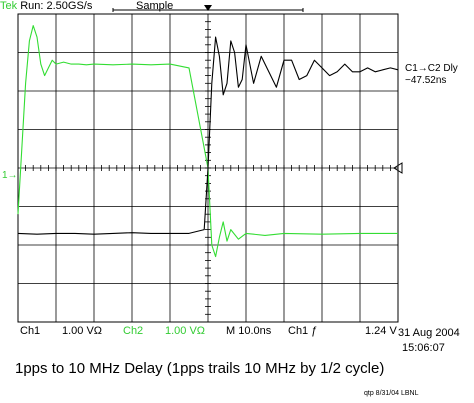  What do you see at coordinates (155, 6) in the screenshot?
I see `acquisition-mode: Sample` at bounding box center [155, 6].